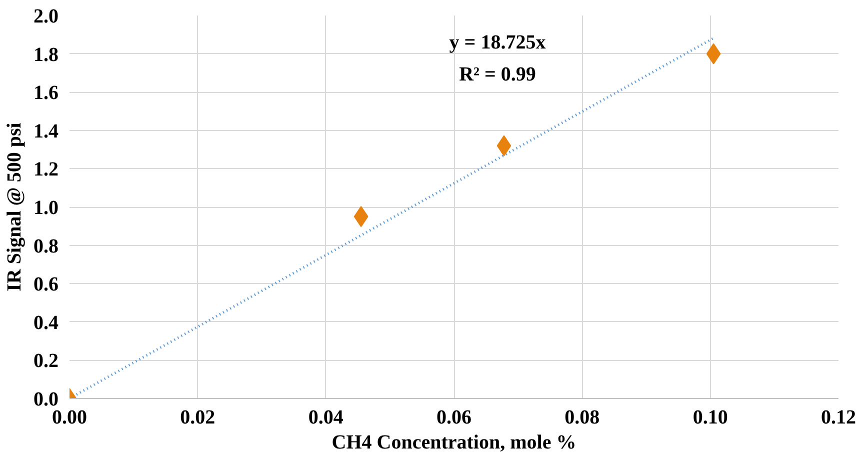  What do you see at coordinates (46, 169) in the screenshot?
I see `y-tick-label: 1.2` at bounding box center [46, 169].